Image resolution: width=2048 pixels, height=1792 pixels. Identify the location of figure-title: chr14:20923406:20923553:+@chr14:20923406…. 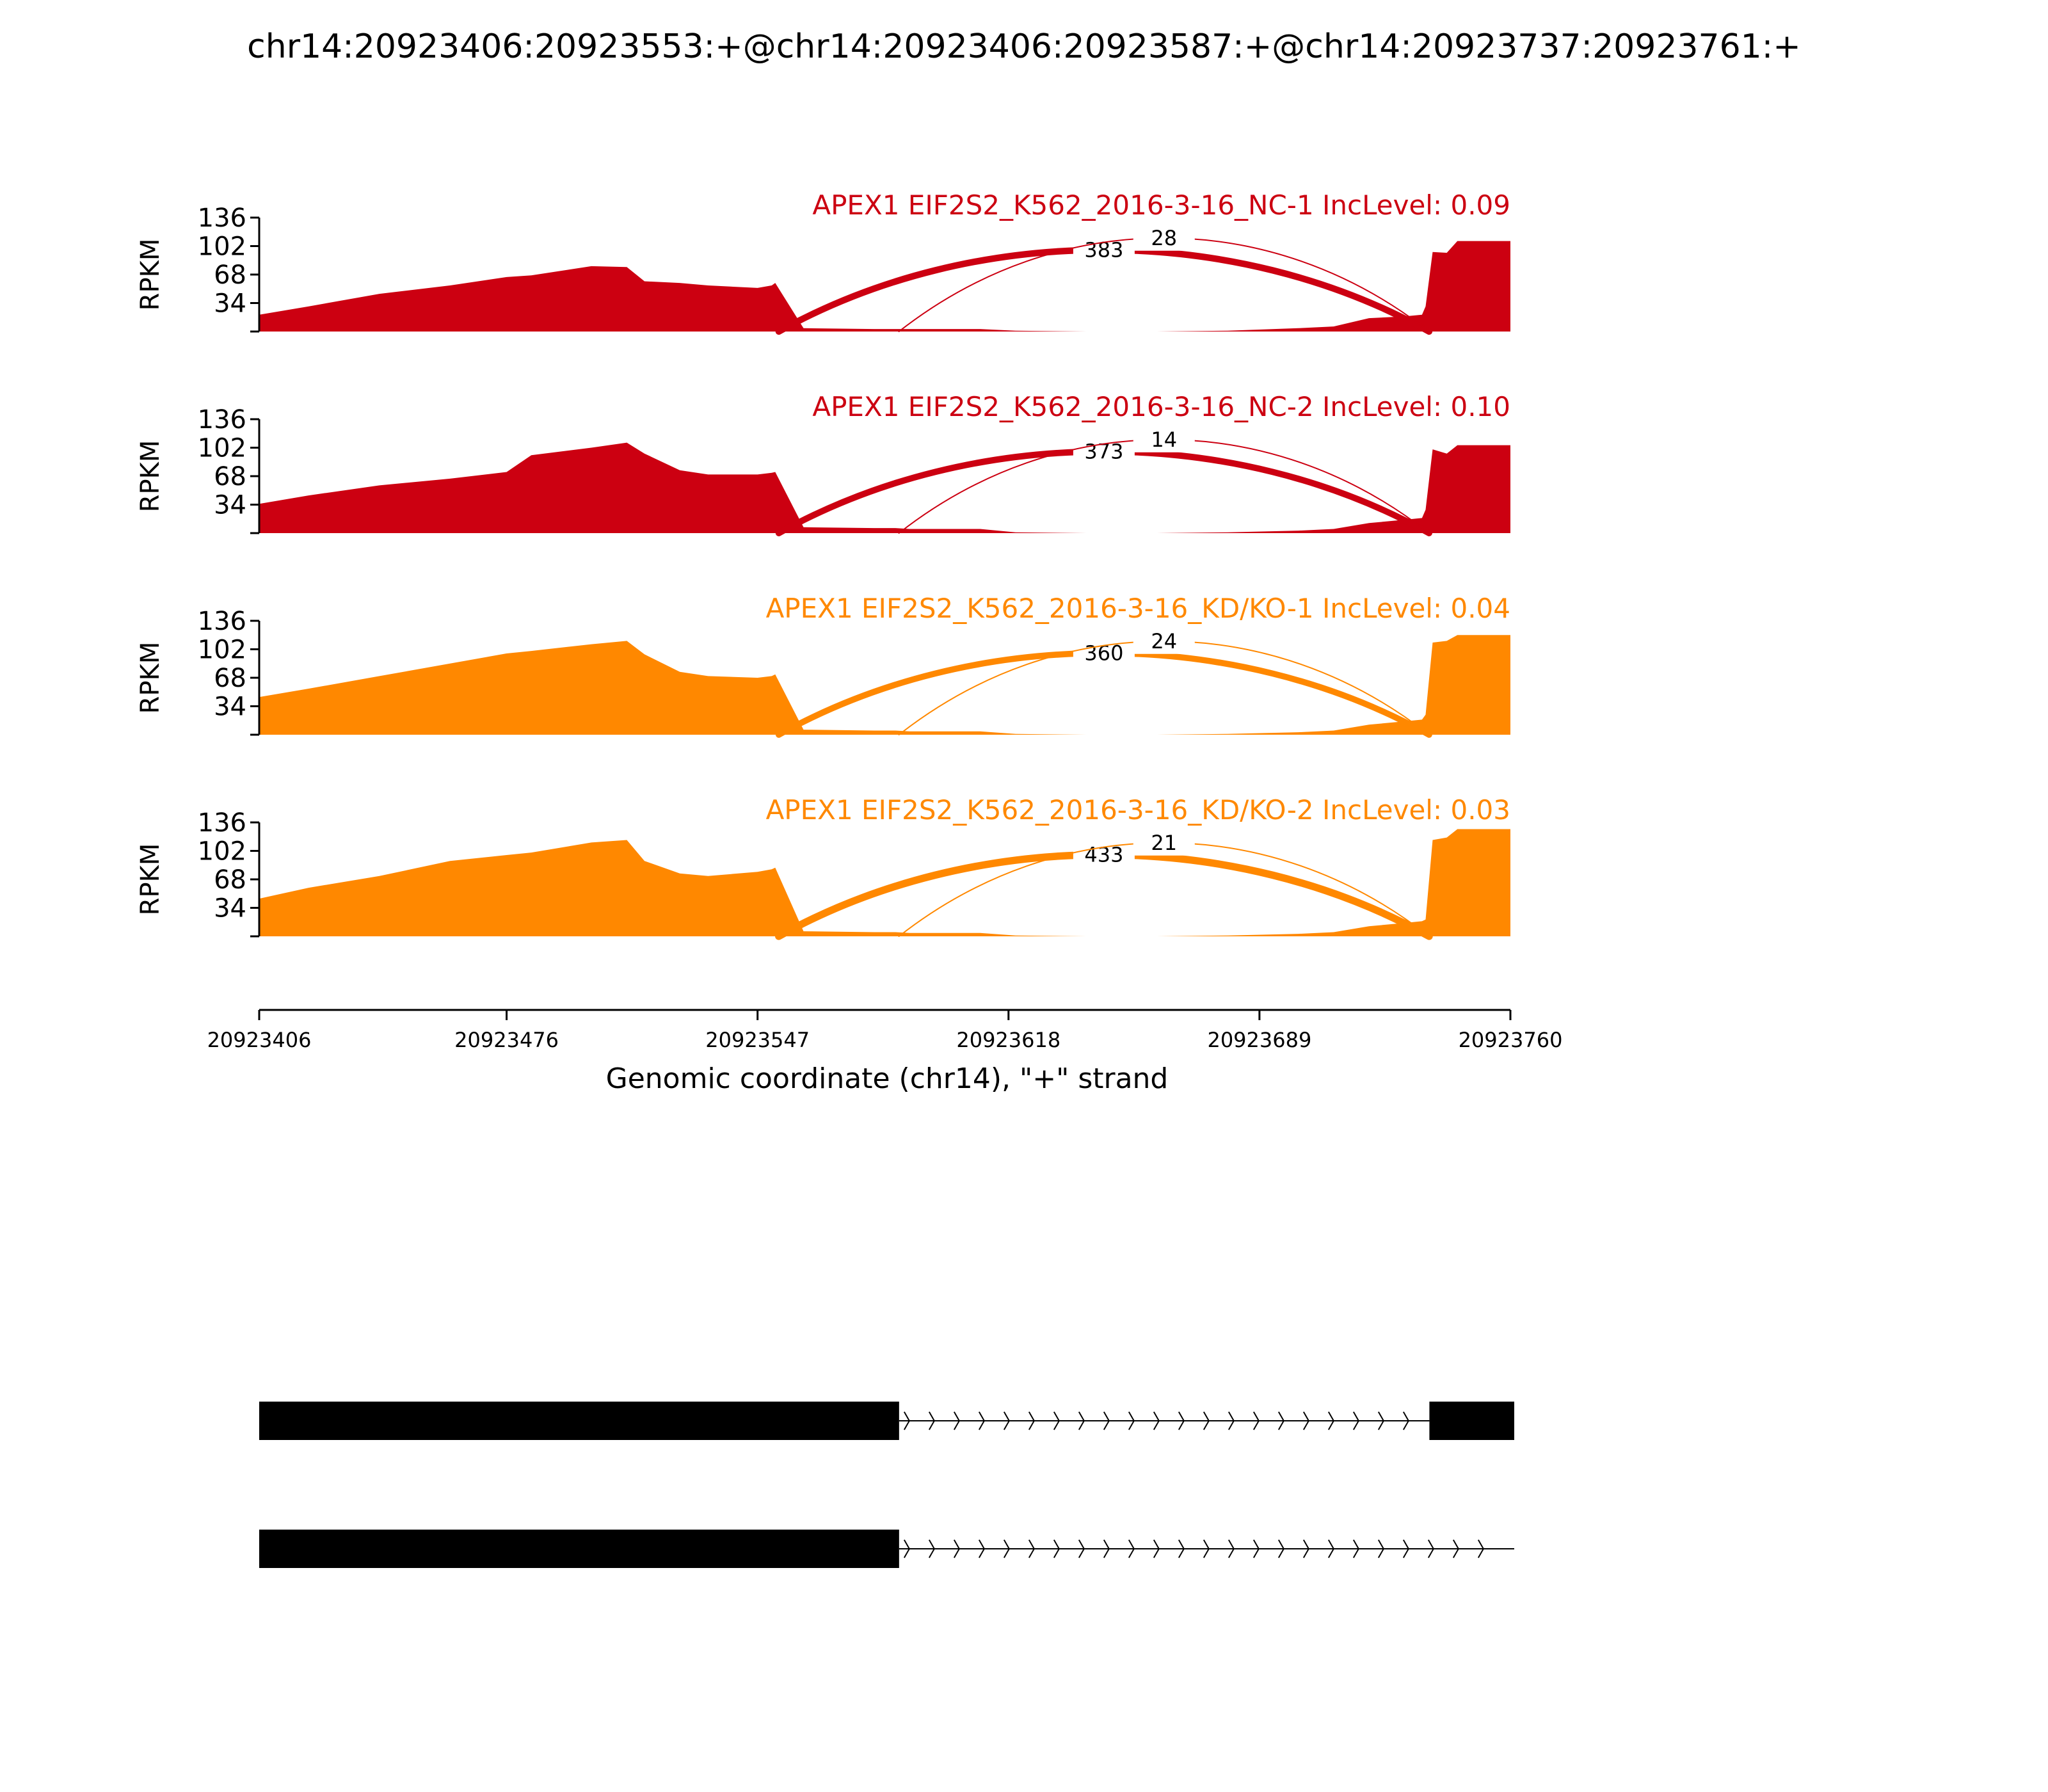
(1024, 47).